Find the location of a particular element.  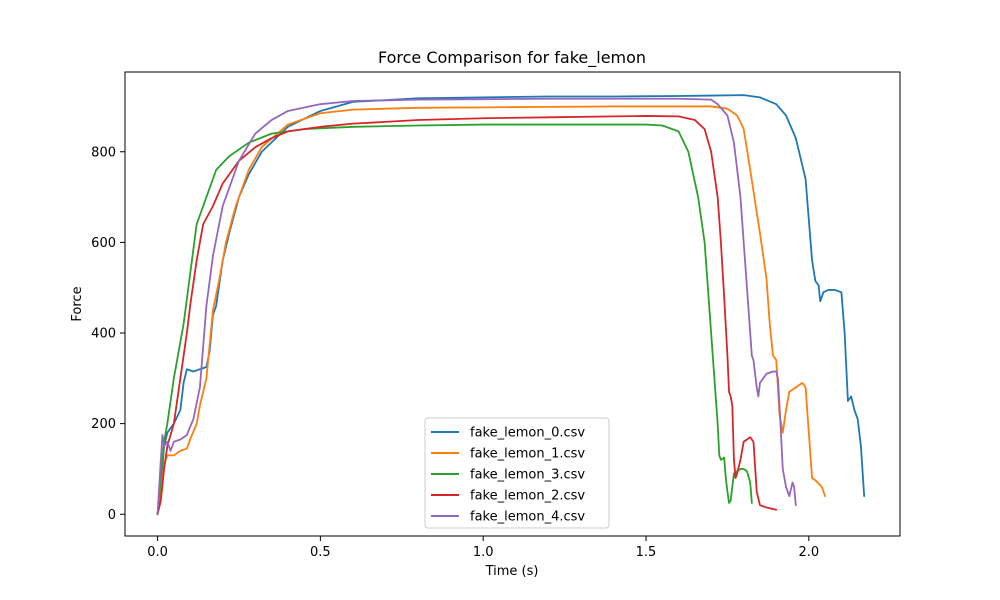

y-tick-label: 800 is located at coordinates (103, 152).